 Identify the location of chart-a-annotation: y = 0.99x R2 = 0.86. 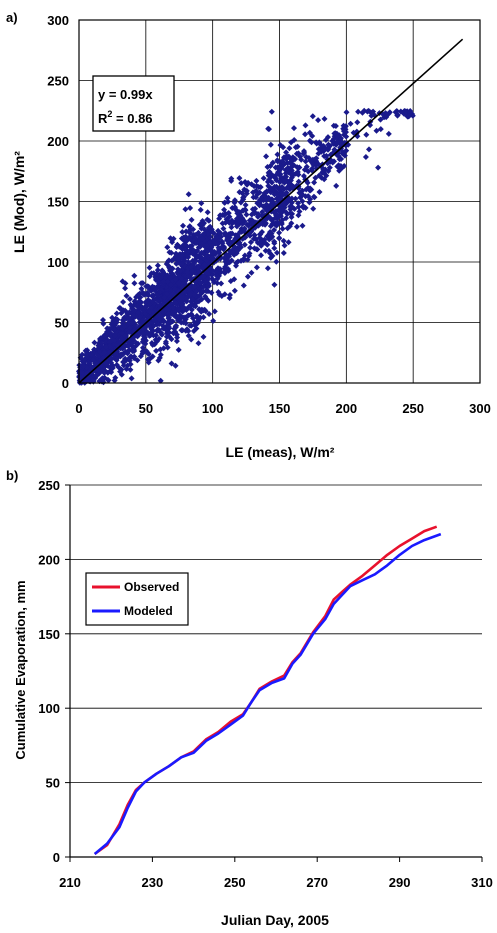
(133, 103).